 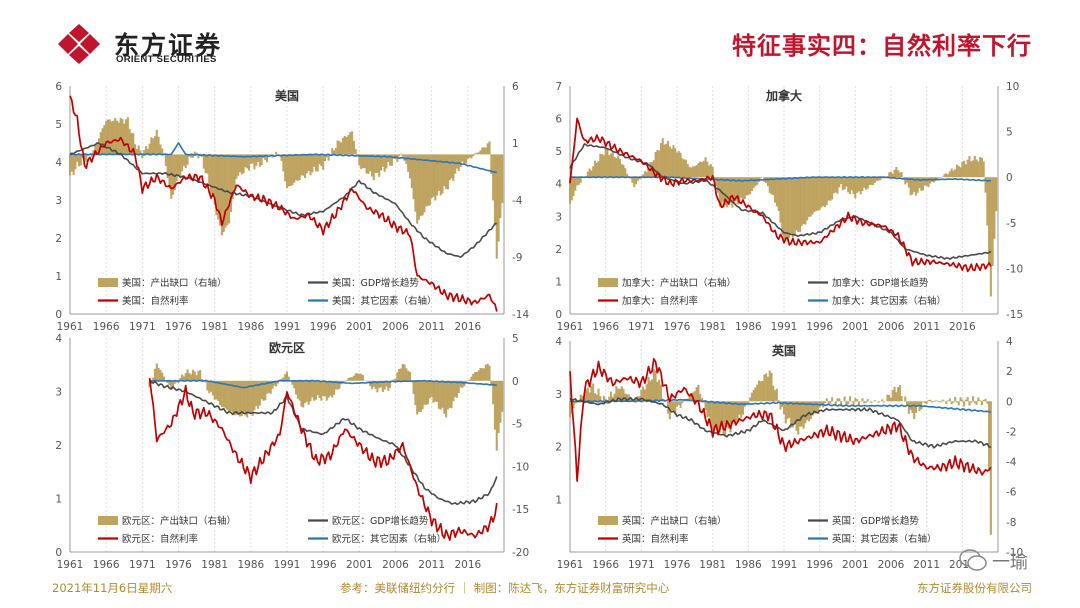 What do you see at coordinates (889, 301) in the screenshot?
I see `legend-label: 加拿大：其它因素（右轴）` at bounding box center [889, 301].